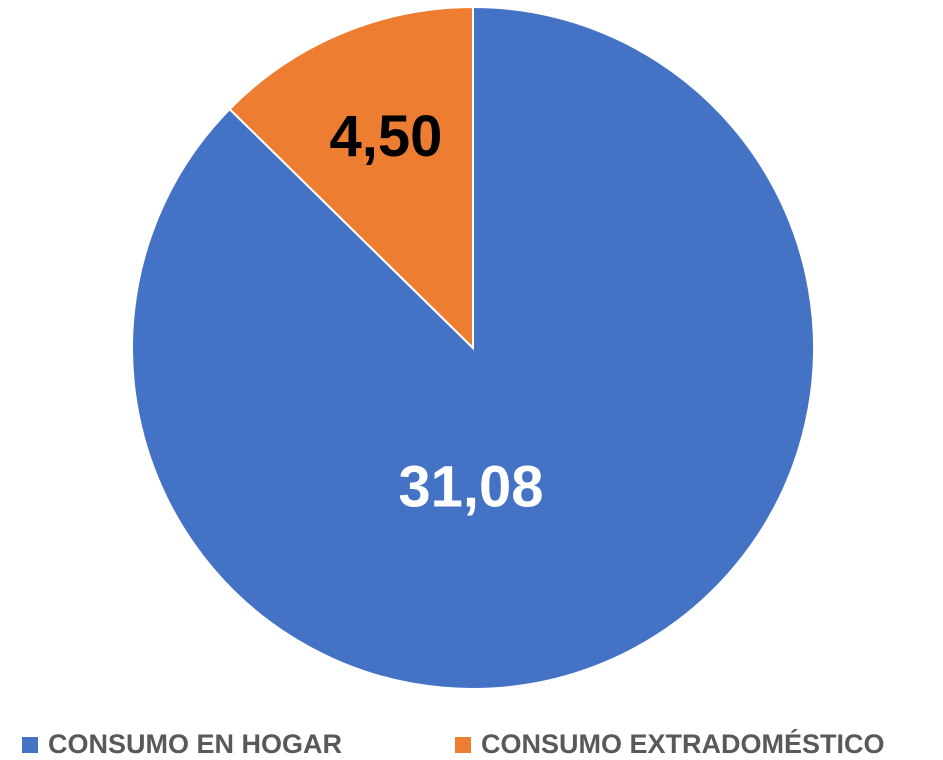  I want to click on pie-slice, so click(351, 178).